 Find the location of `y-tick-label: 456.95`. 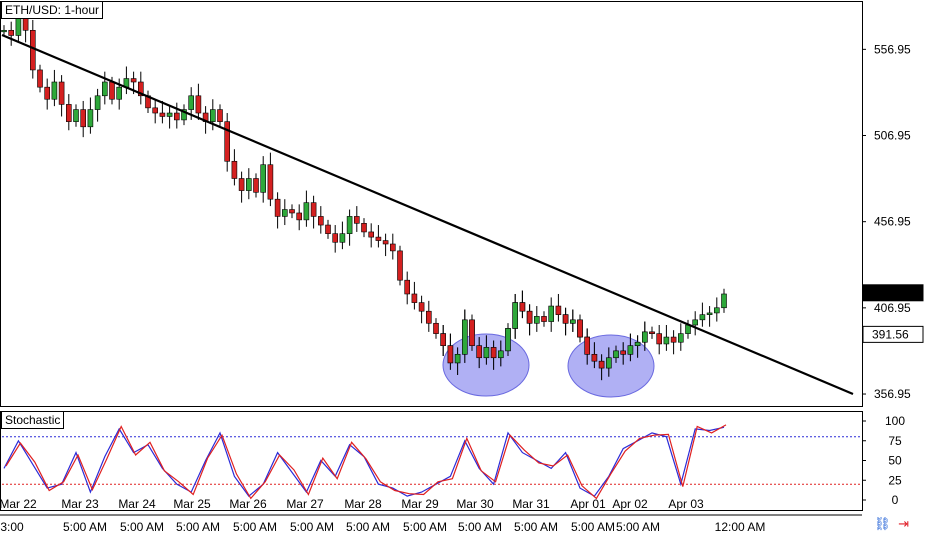

y-tick-label: 456.95 is located at coordinates (892, 222).